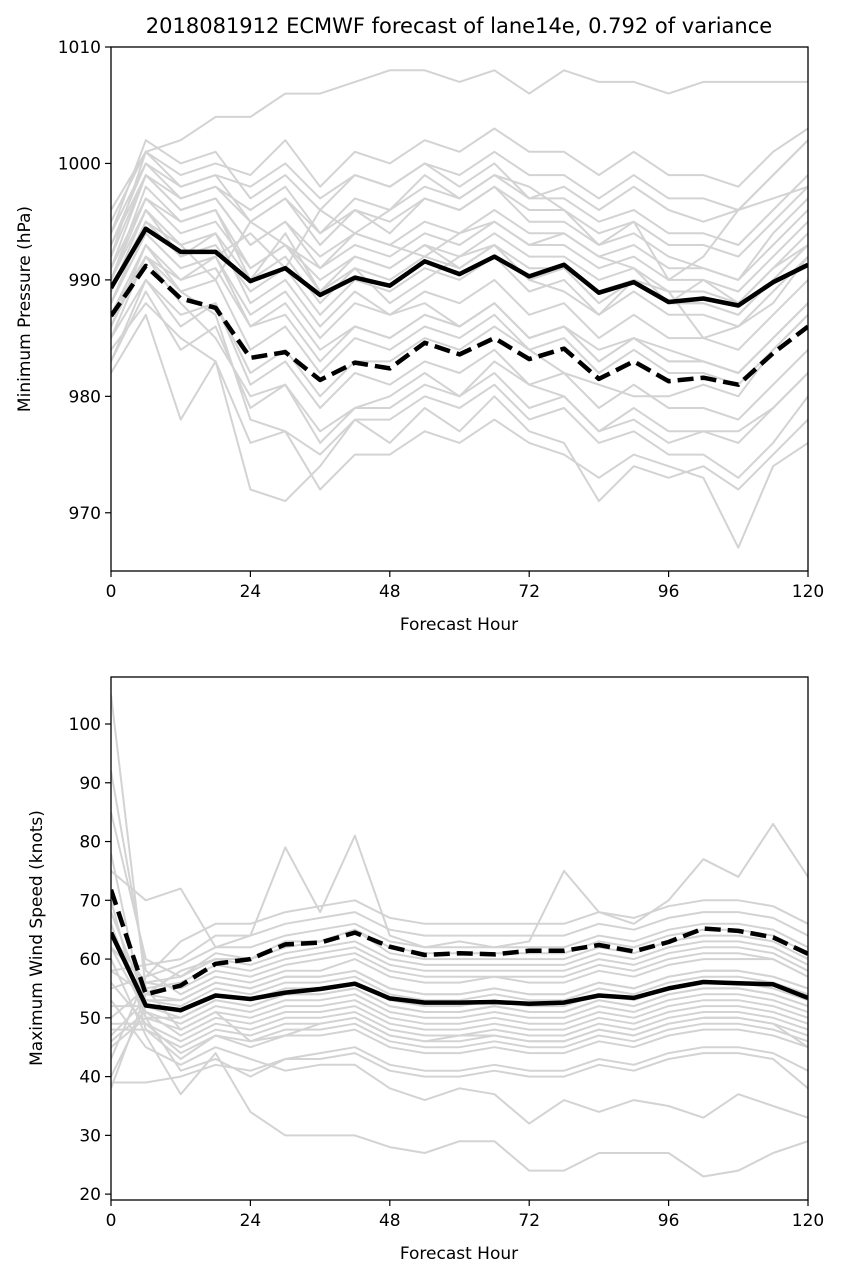 The image size is (847, 1279). What do you see at coordinates (79, 164) in the screenshot?
I see `y-tick-label: 1000` at bounding box center [79, 164].